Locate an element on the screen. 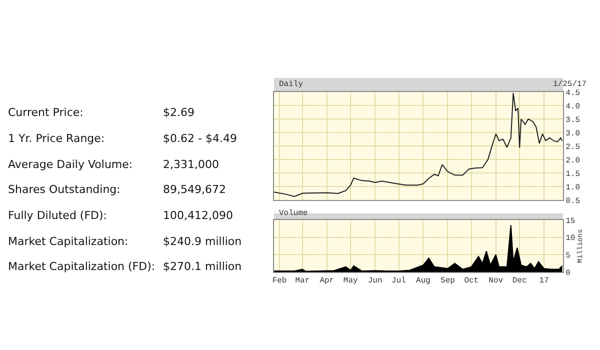  y-tick-label: 0.5 is located at coordinates (573, 201).